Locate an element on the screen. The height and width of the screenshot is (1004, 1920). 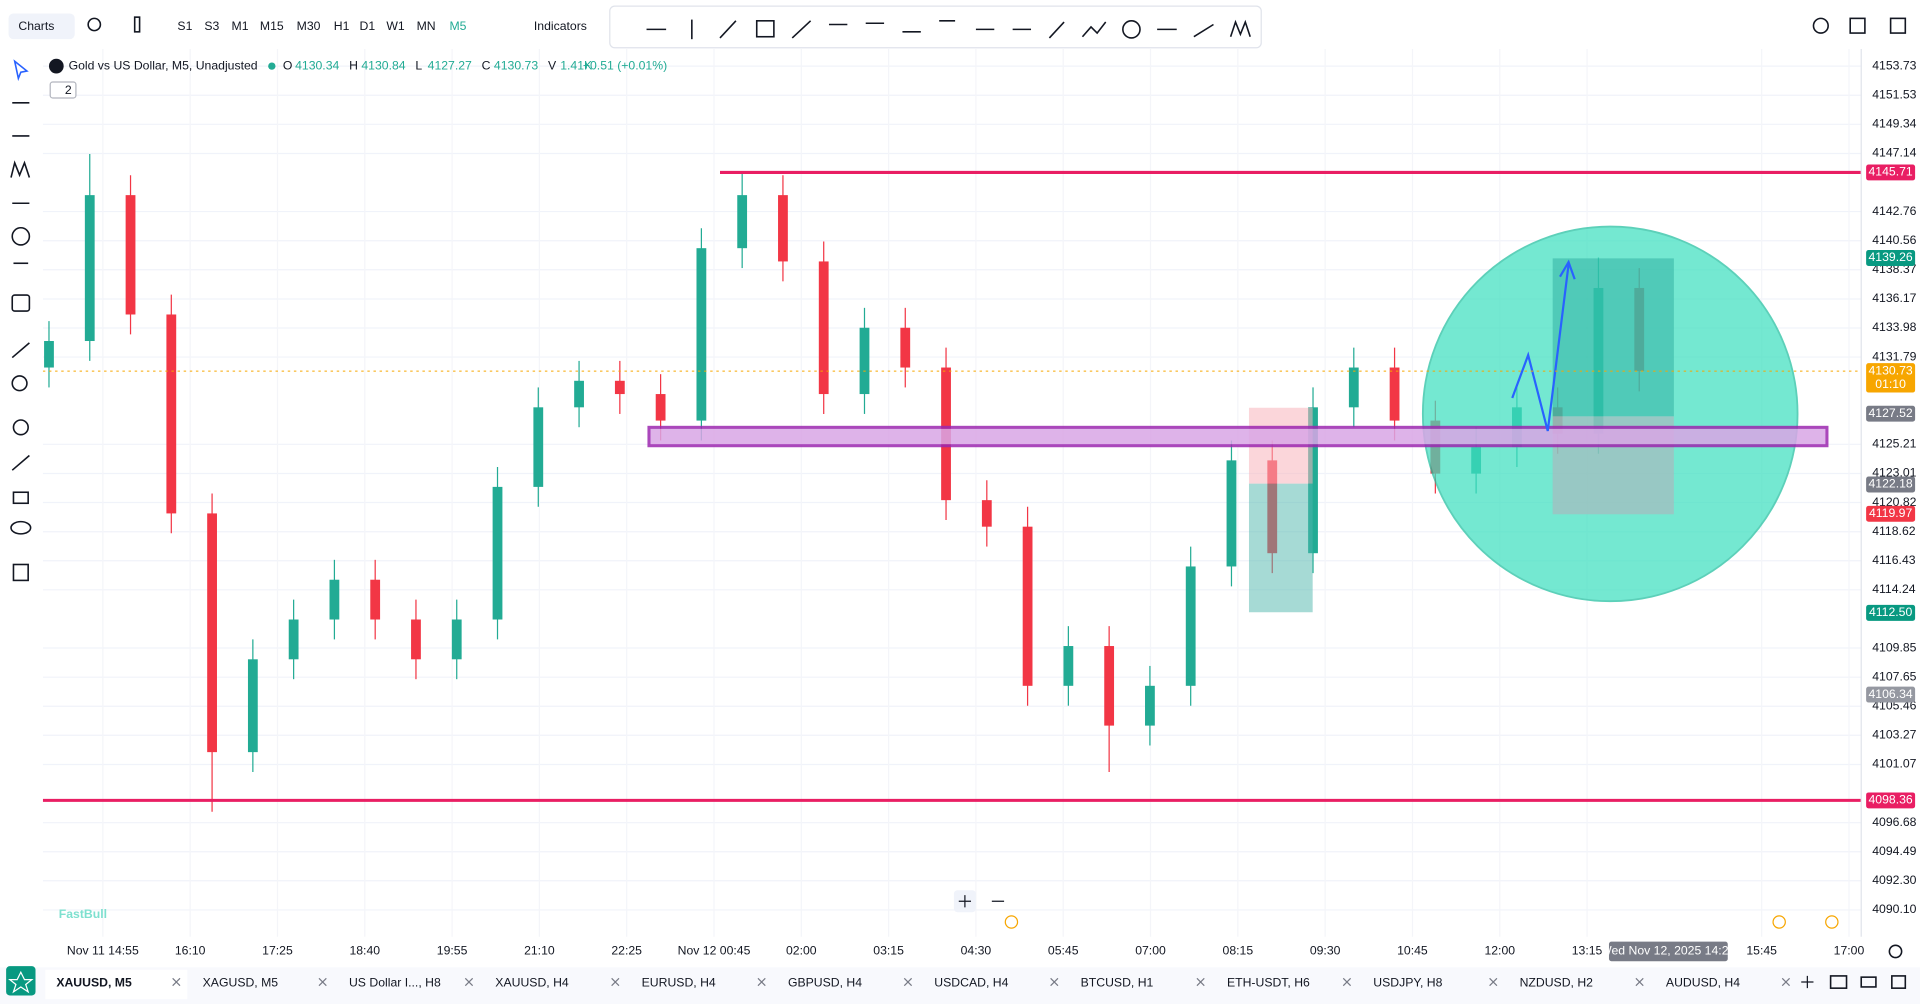
tab-label: XAUUSD, H4 is located at coordinates (532, 982).